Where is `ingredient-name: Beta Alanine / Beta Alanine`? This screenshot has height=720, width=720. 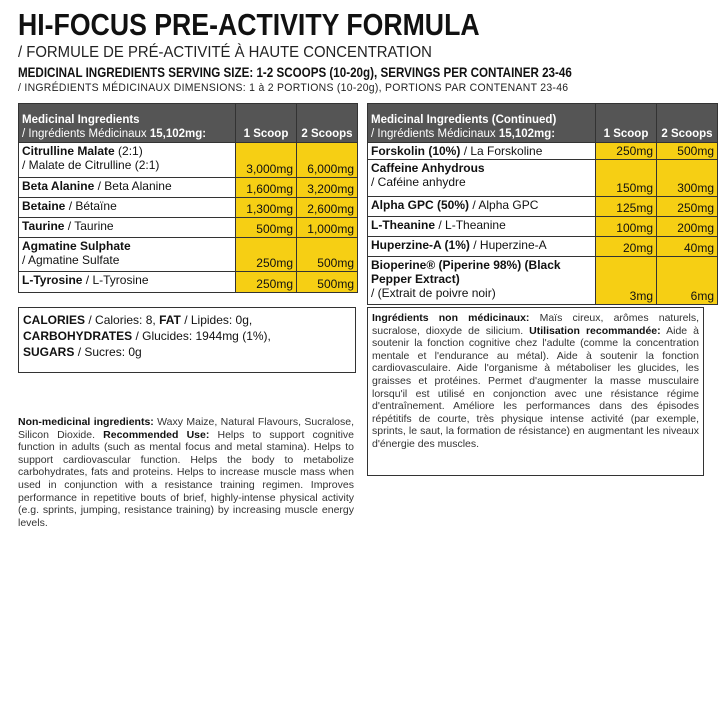 ingredient-name: Beta Alanine / Beta Alanine is located at coordinates (127, 187).